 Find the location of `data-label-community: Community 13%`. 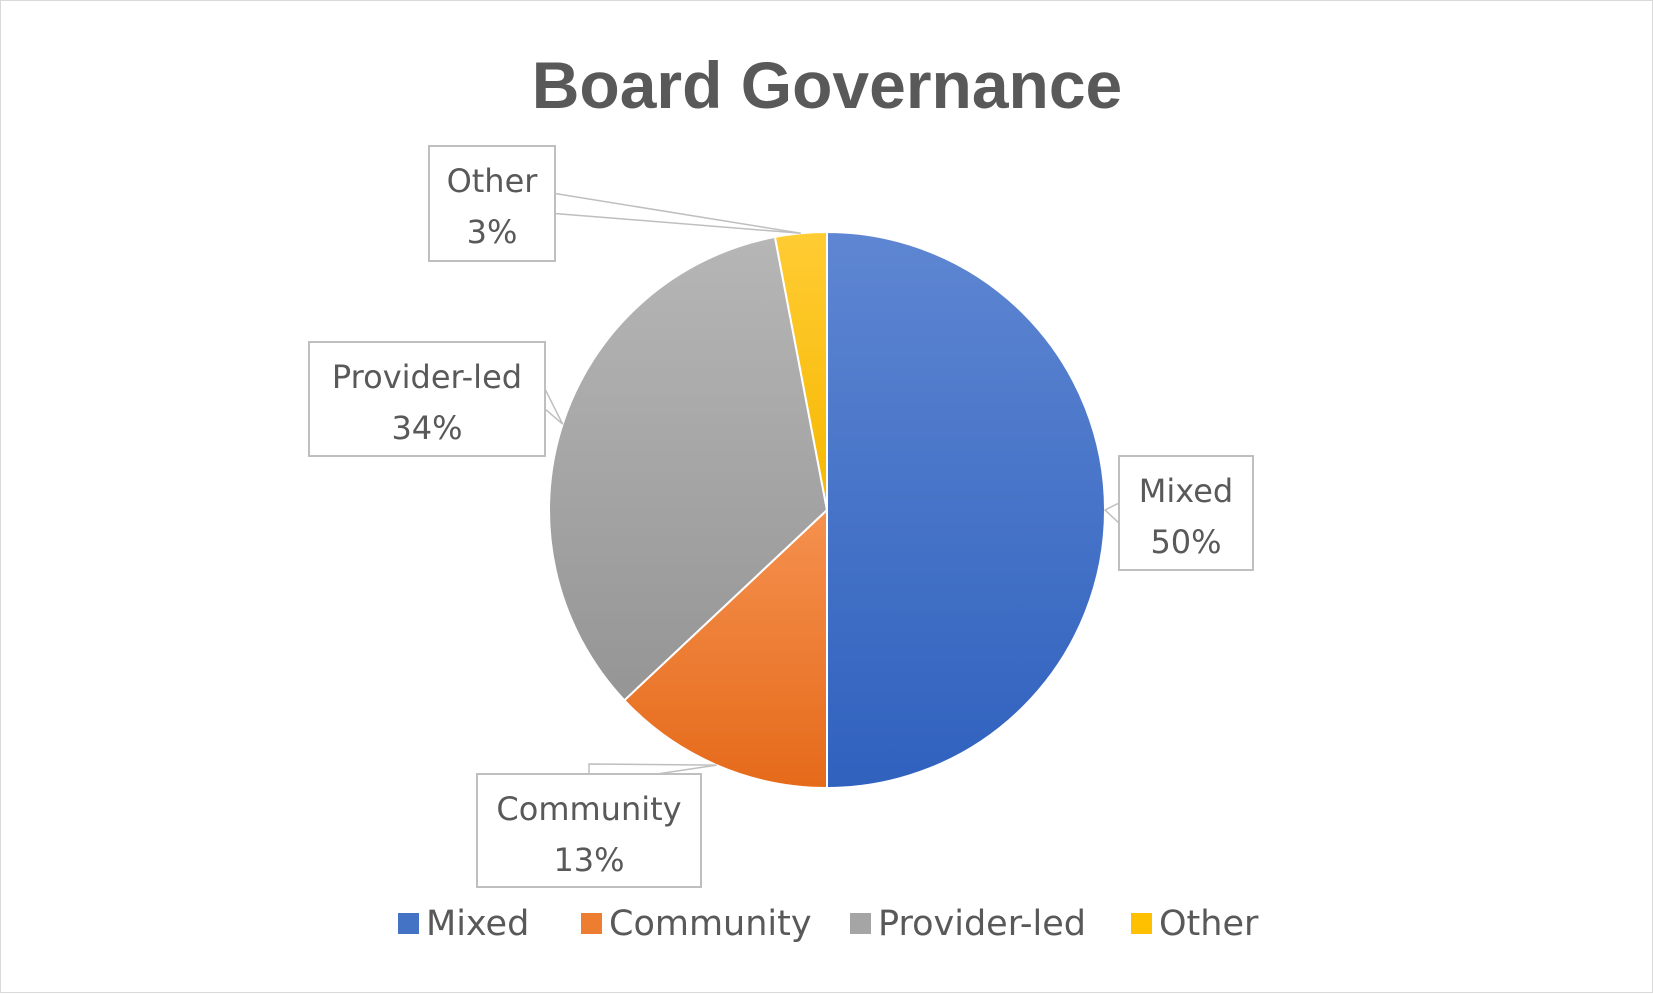

data-label-community: Community 13% is located at coordinates (596, 825).